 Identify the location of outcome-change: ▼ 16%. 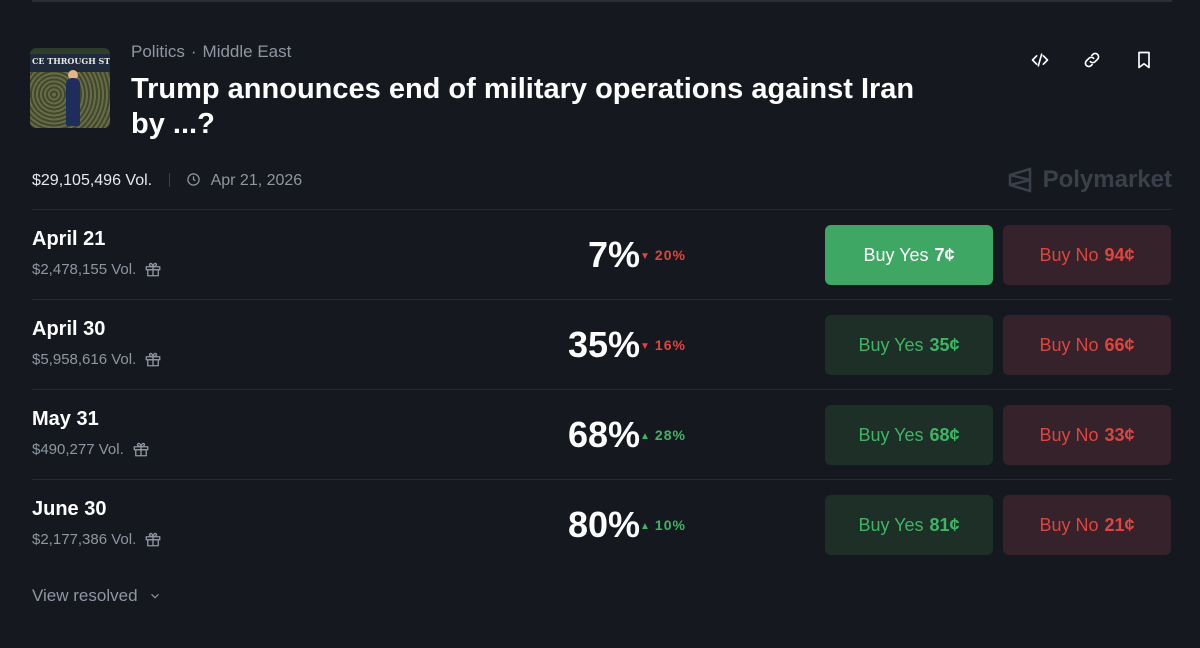
(663, 345).